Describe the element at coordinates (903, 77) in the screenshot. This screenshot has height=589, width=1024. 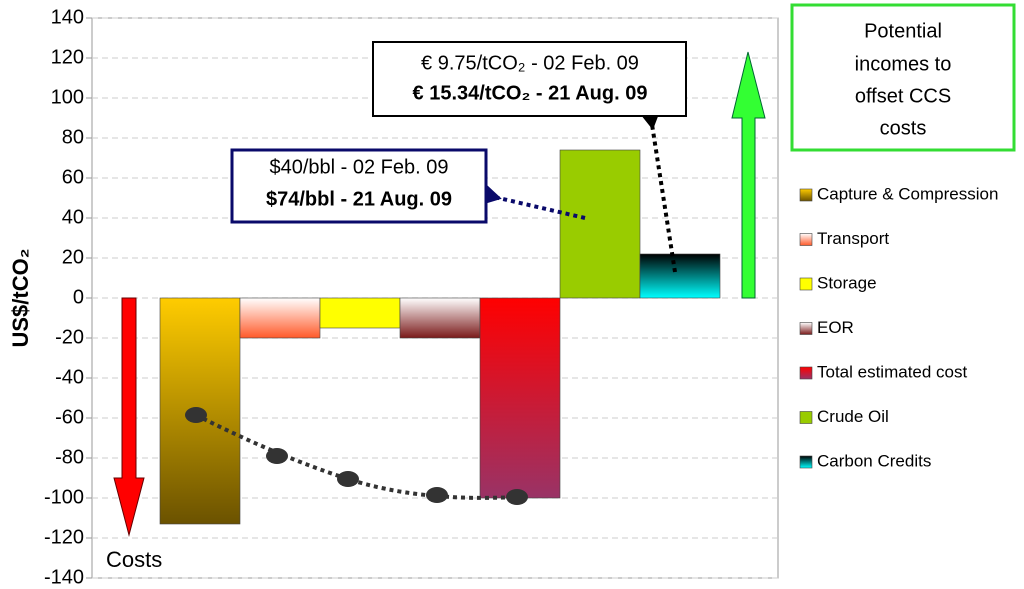
I see `incomes-box` at that location.